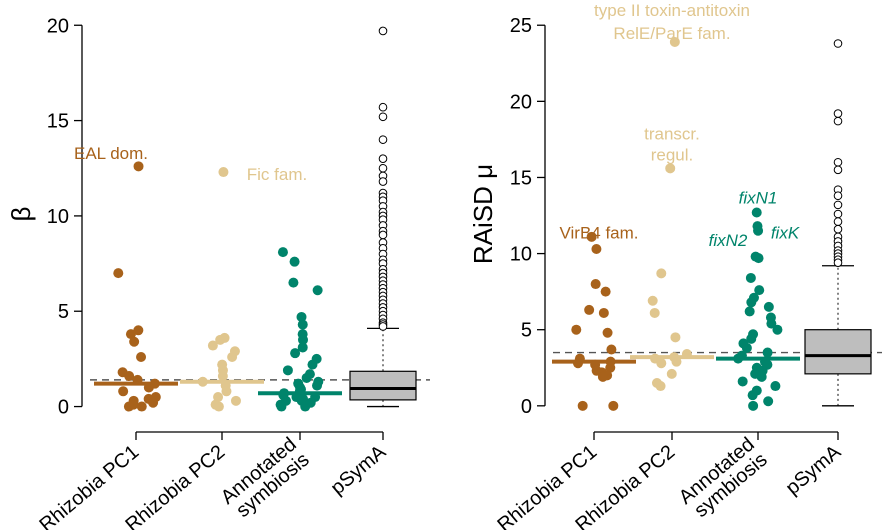  What do you see at coordinates (598, 232) in the screenshot?
I see `annotation-label: VirB4 fam.` at bounding box center [598, 232].